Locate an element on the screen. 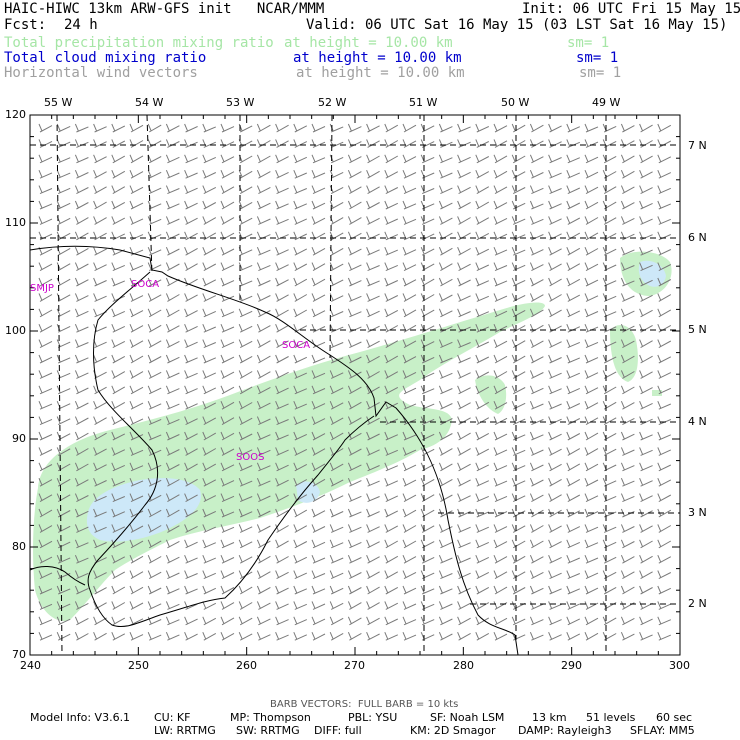 The width and height of the screenshot is (740, 740). barb-note: BARB VECTORS: FULL BARB = 10 kts is located at coordinates (364, 704).